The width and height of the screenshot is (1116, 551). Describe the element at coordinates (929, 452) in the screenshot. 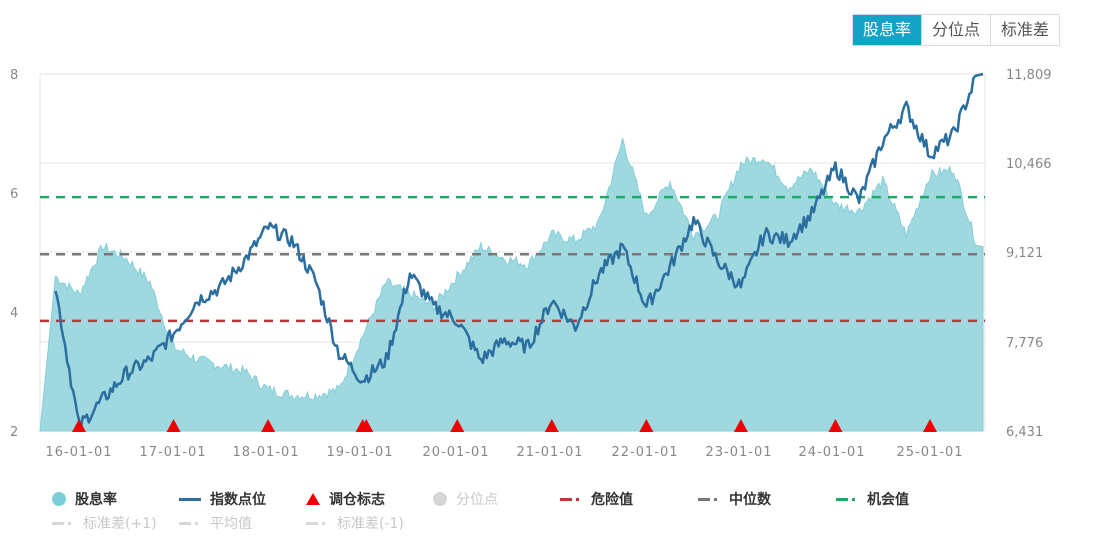

I see `x-tick: 25-01-01` at that location.